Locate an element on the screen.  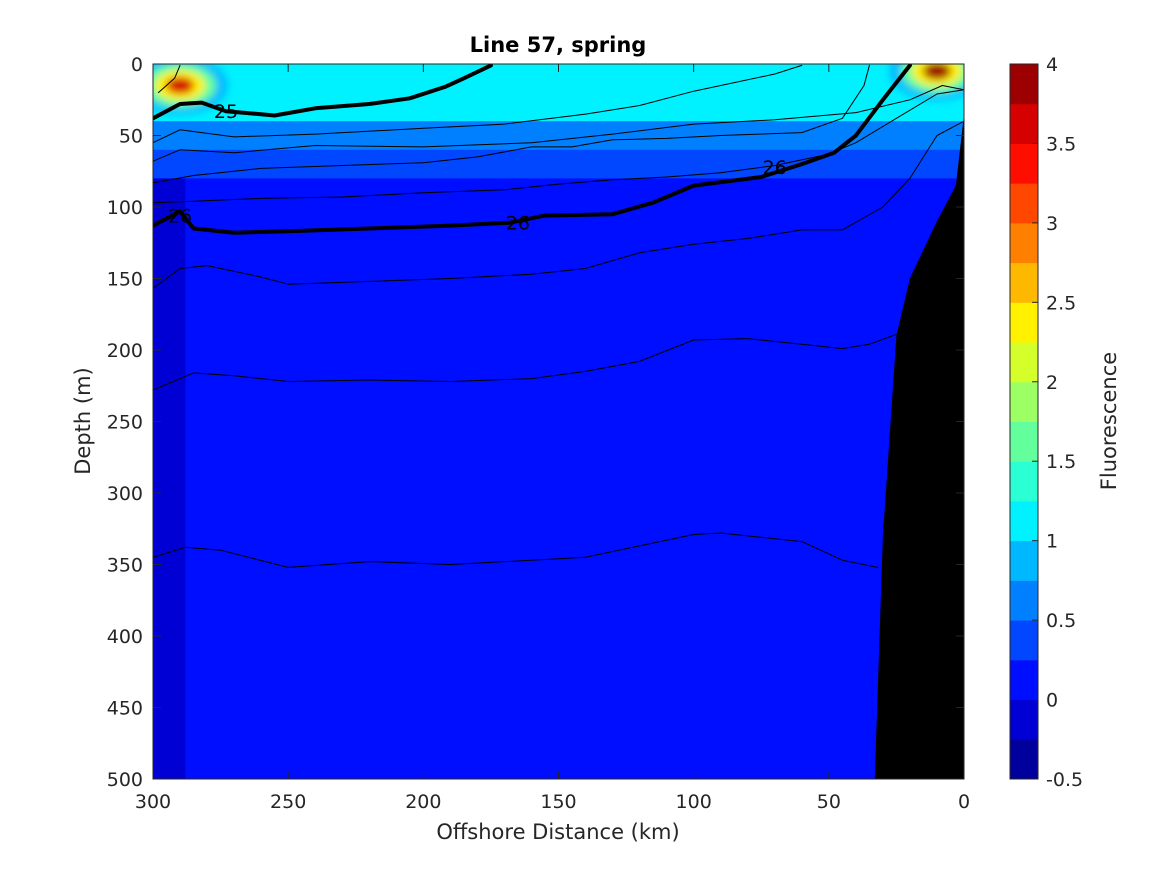
x-tick-label: 100 is located at coordinates (694, 802).